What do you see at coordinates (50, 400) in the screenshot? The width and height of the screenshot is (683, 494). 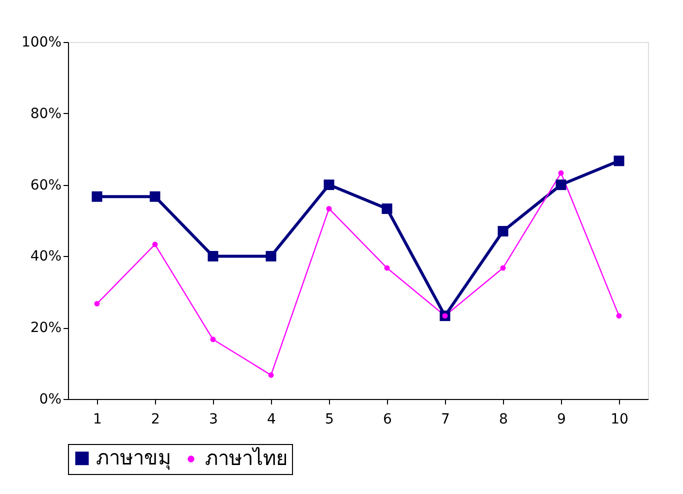 I see `y-tick-label: 0%` at bounding box center [50, 400].